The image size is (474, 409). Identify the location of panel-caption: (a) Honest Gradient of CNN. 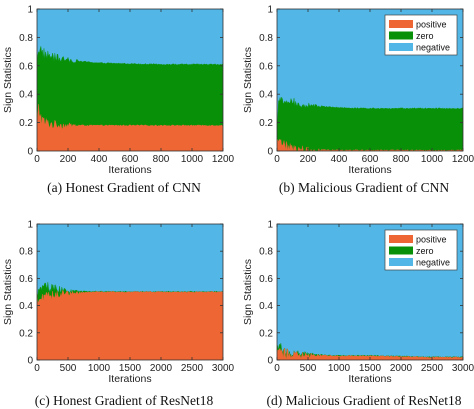
(124, 187).